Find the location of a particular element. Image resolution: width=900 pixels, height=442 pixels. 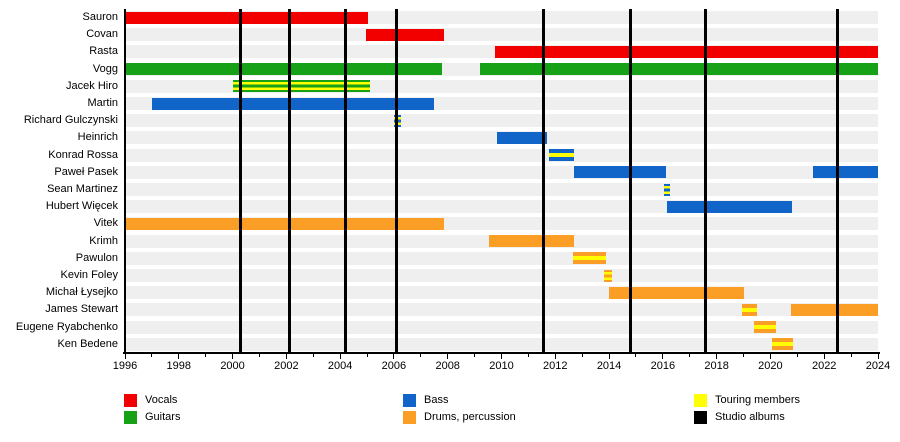

member-bar-hubert-wi-cek is located at coordinates (729, 206).